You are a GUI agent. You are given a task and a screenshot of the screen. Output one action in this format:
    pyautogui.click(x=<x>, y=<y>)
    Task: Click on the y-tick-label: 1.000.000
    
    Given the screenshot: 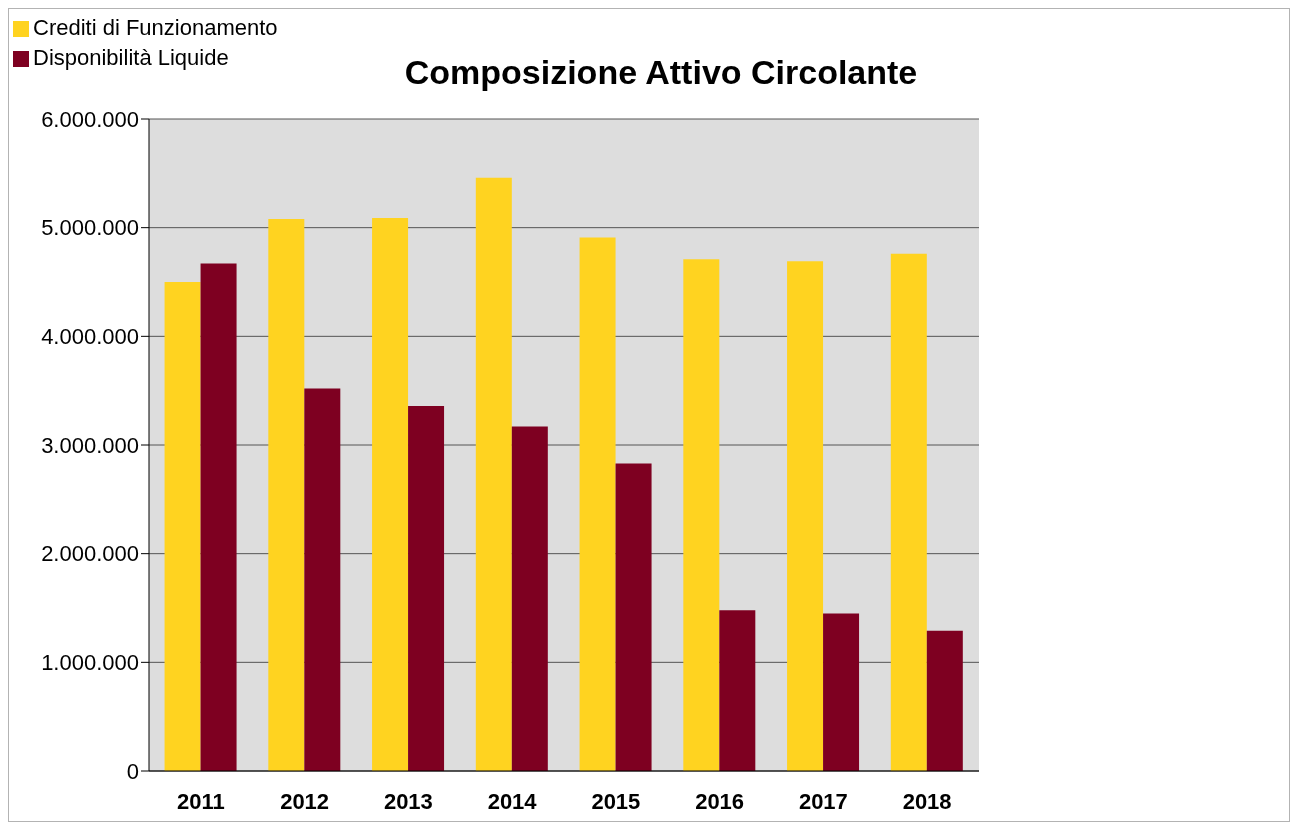 What is the action you would take?
    pyautogui.click(x=90, y=663)
    